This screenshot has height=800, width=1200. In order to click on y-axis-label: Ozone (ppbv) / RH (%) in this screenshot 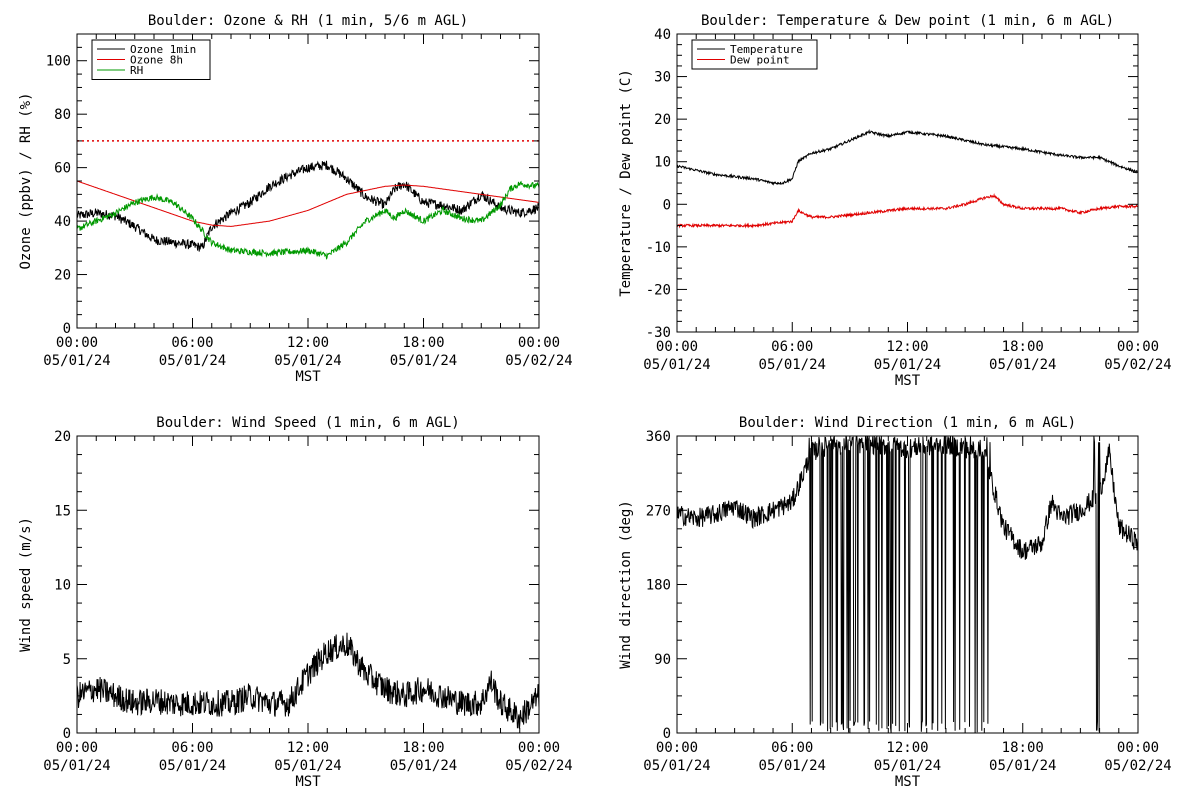, I will do `click(26, 180)`.